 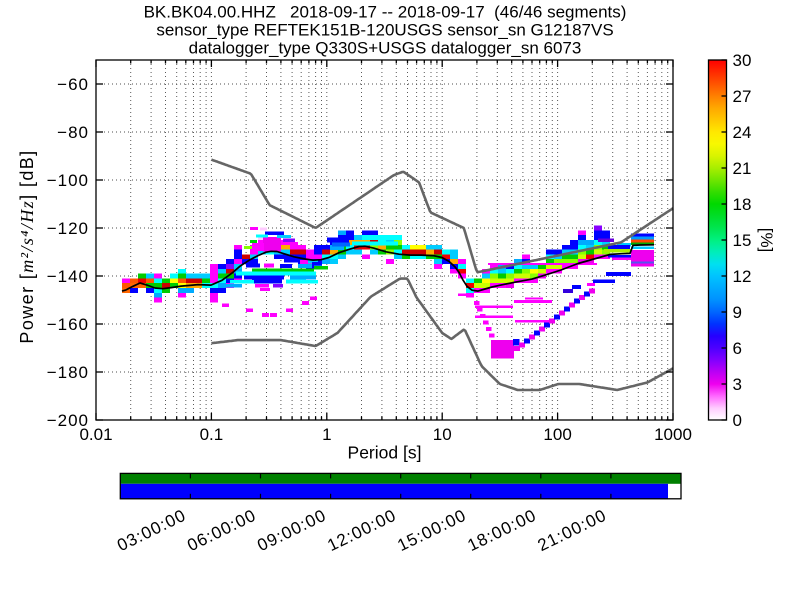 What do you see at coordinates (557, 434) in the screenshot?
I see `svg-text: 100` at bounding box center [557, 434].